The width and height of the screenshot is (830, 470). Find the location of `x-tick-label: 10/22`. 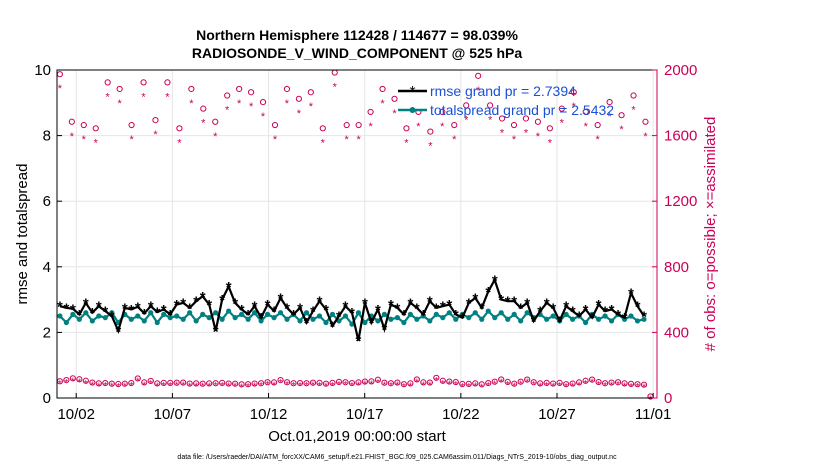

x-tick-label: 10/22 is located at coordinates (461, 414).